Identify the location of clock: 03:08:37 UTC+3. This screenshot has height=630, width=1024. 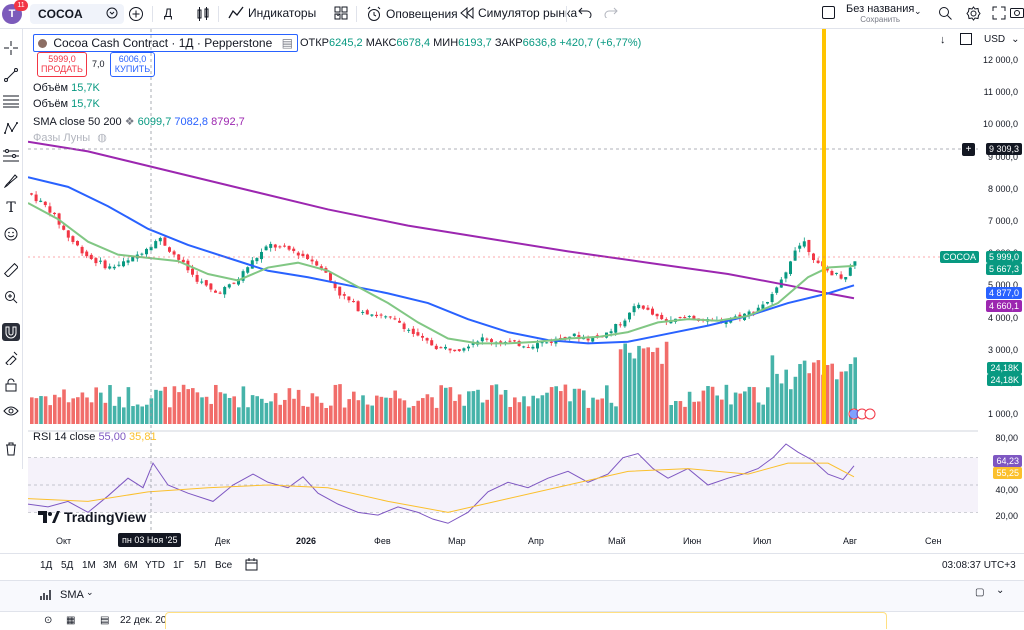
(979, 565).